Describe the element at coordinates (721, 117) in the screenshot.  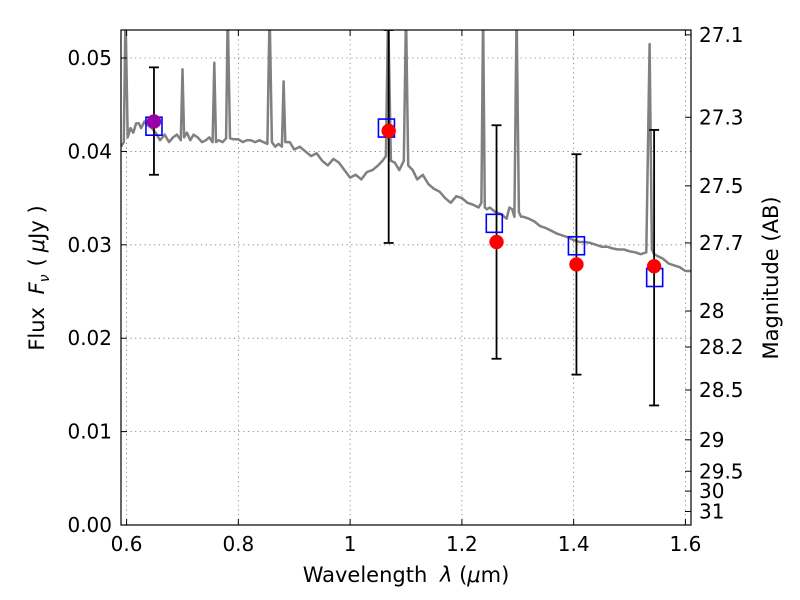
I see `y2-tick-label: 27.3` at that location.